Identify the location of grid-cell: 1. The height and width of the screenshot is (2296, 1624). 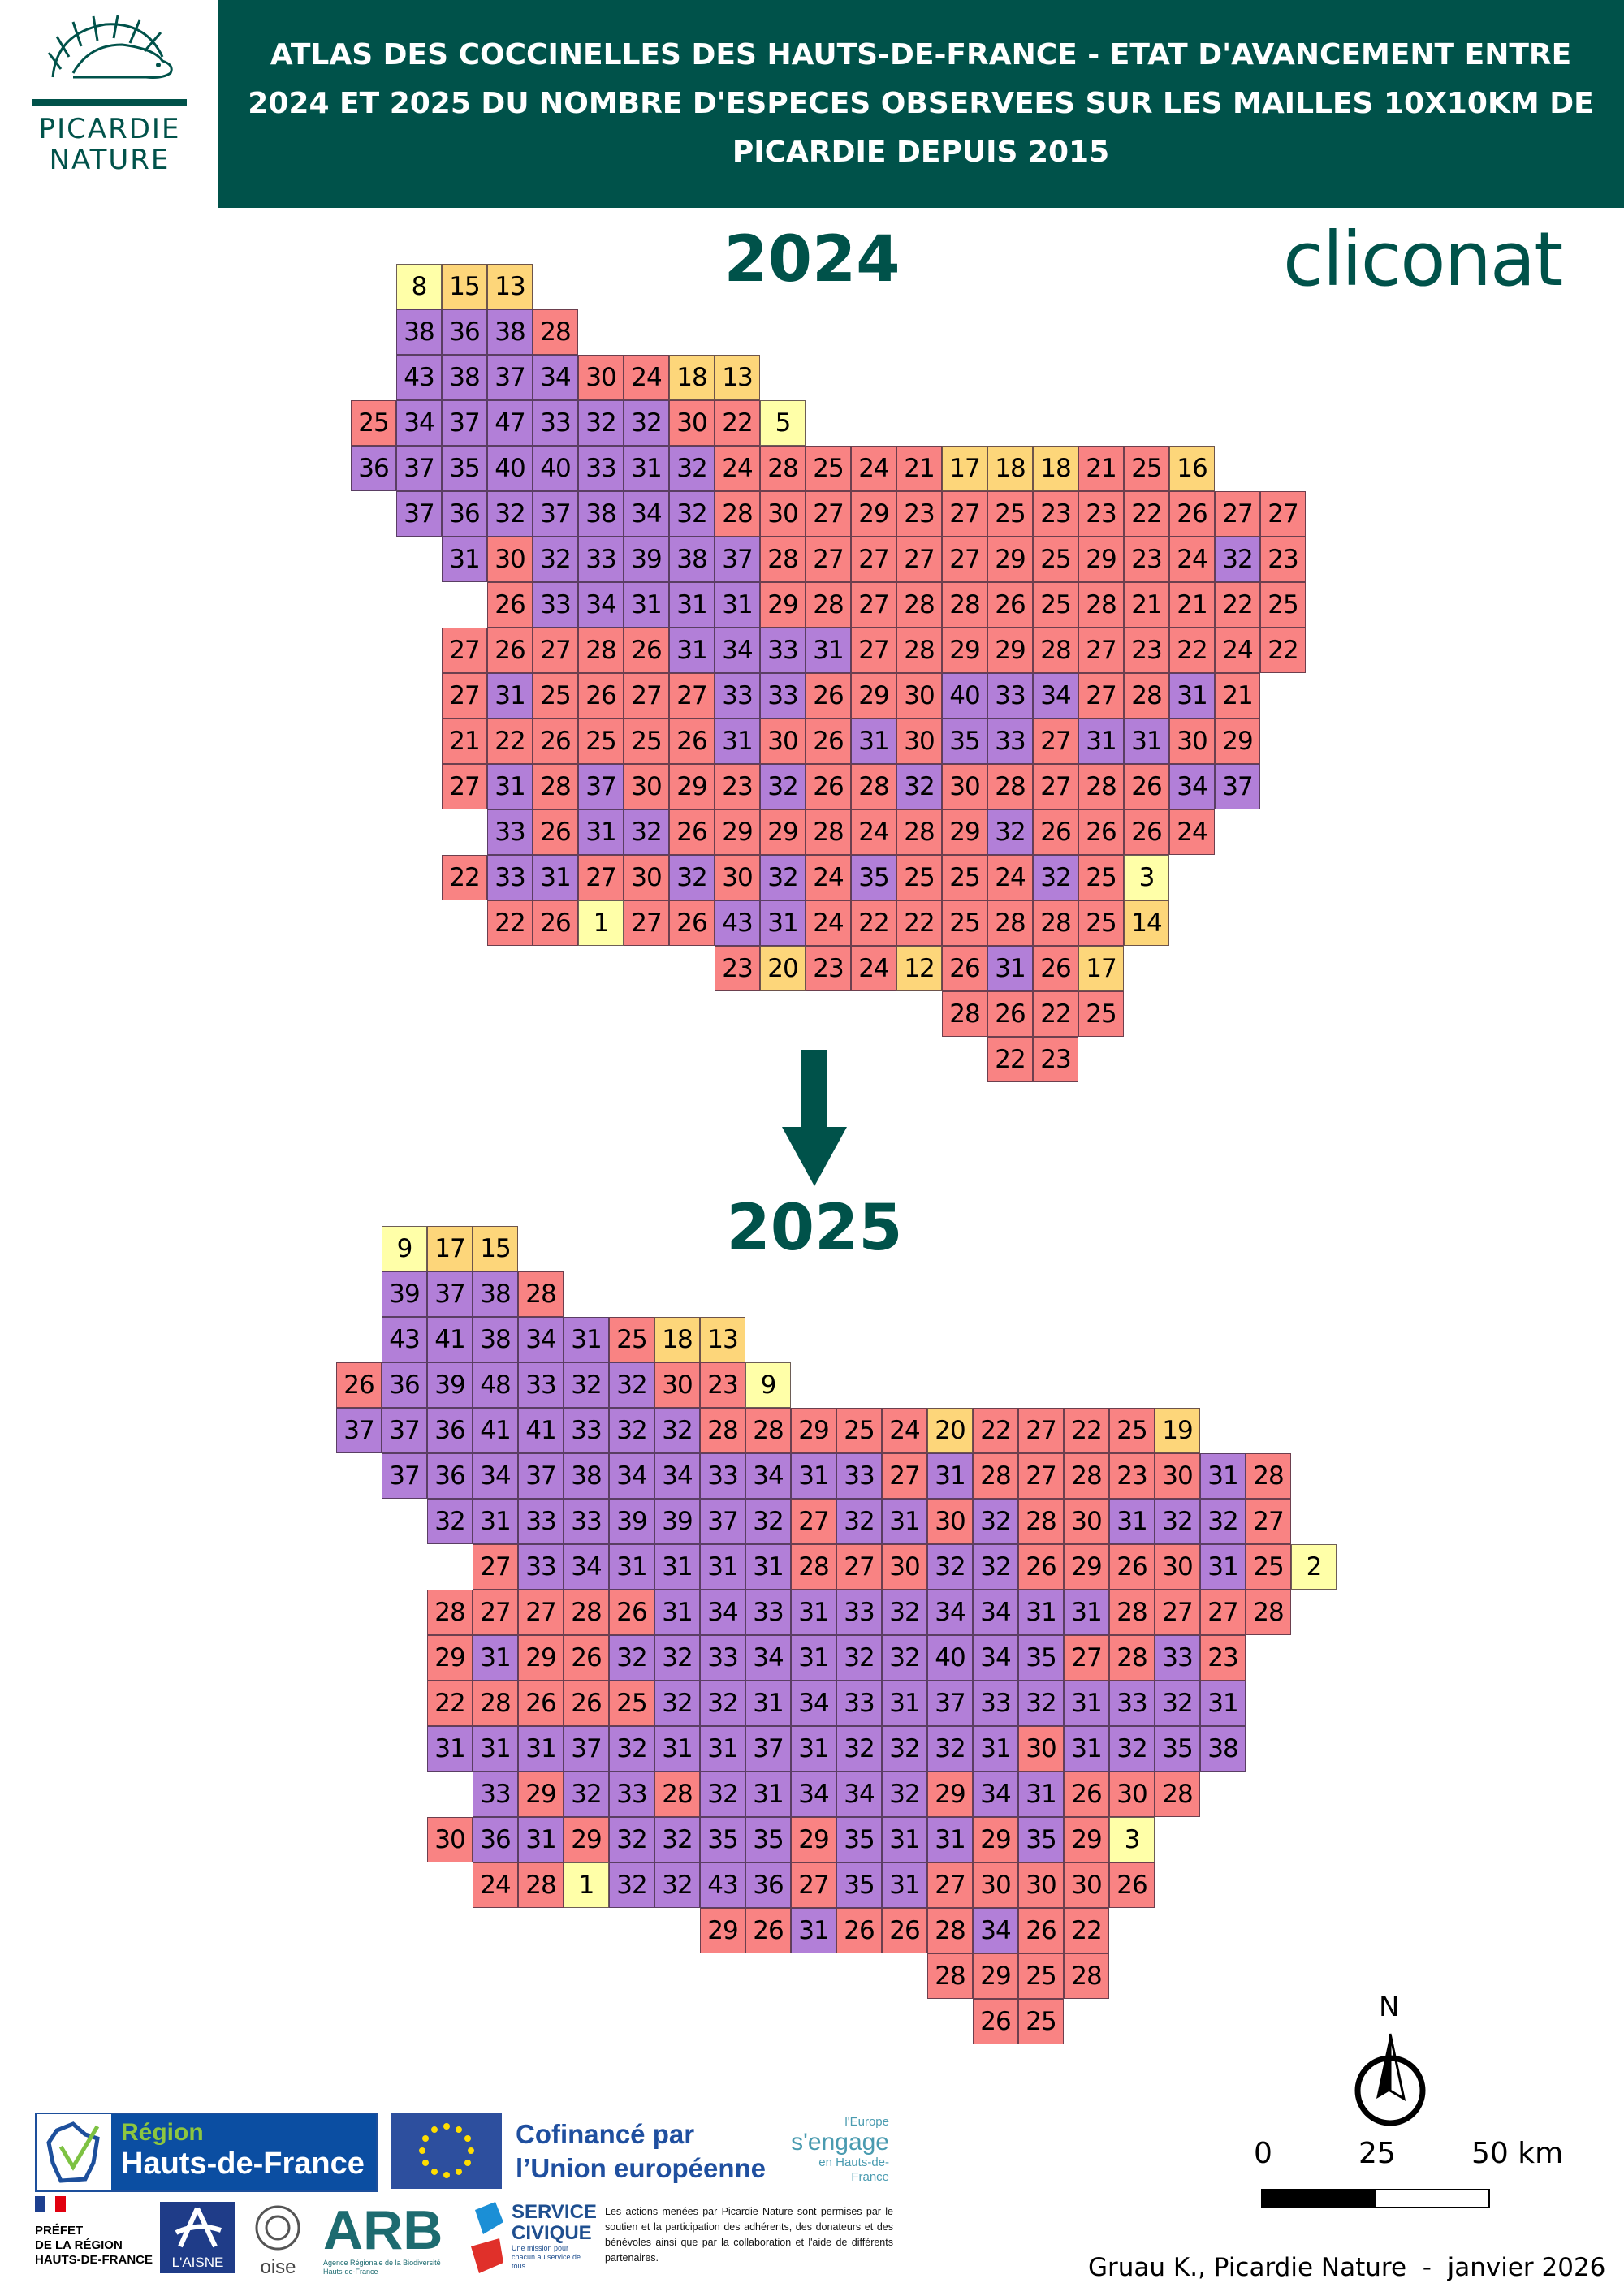
(586, 1885).